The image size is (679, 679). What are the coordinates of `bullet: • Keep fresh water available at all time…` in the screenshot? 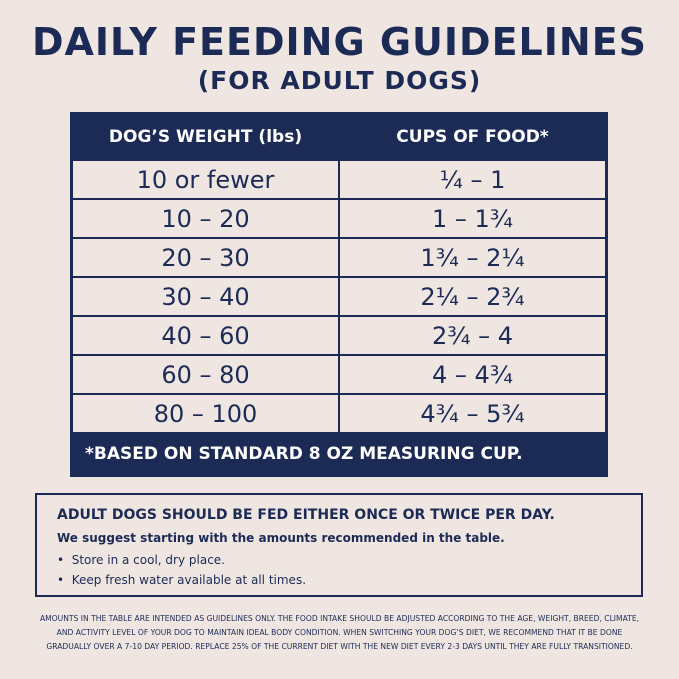 It's located at (182, 580).